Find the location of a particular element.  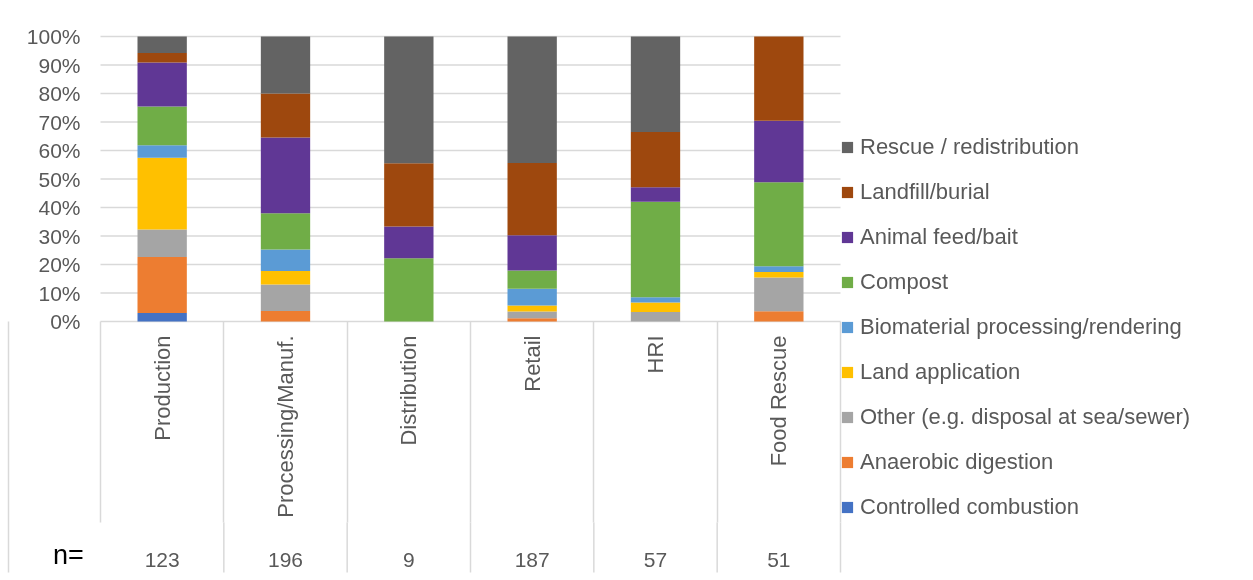

text: 196 is located at coordinates (285, 559).